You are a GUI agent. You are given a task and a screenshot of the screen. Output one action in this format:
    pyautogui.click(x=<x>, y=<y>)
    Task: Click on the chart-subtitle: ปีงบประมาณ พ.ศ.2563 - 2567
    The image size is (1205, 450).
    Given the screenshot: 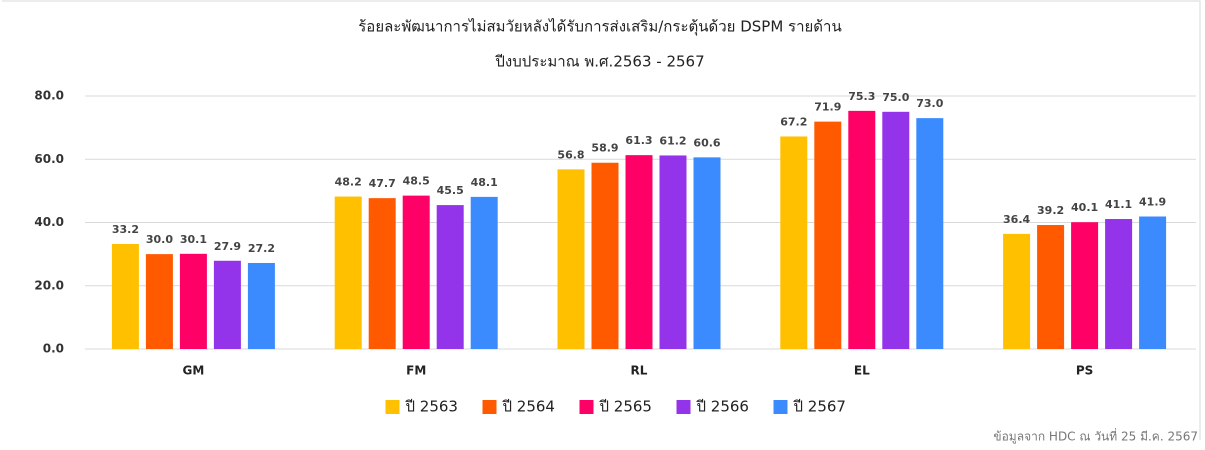 What is the action you would take?
    pyautogui.click(x=599, y=62)
    